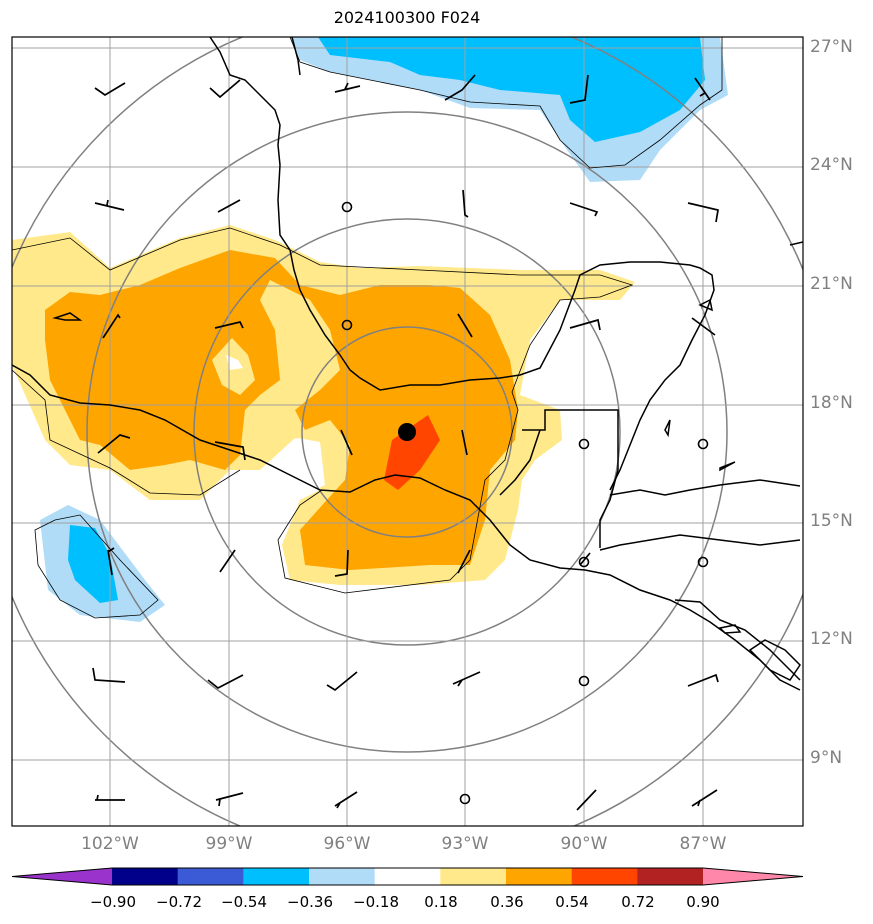  Describe the element at coordinates (310, 902) in the screenshot. I see `colorbar-tick: −0.36` at that location.